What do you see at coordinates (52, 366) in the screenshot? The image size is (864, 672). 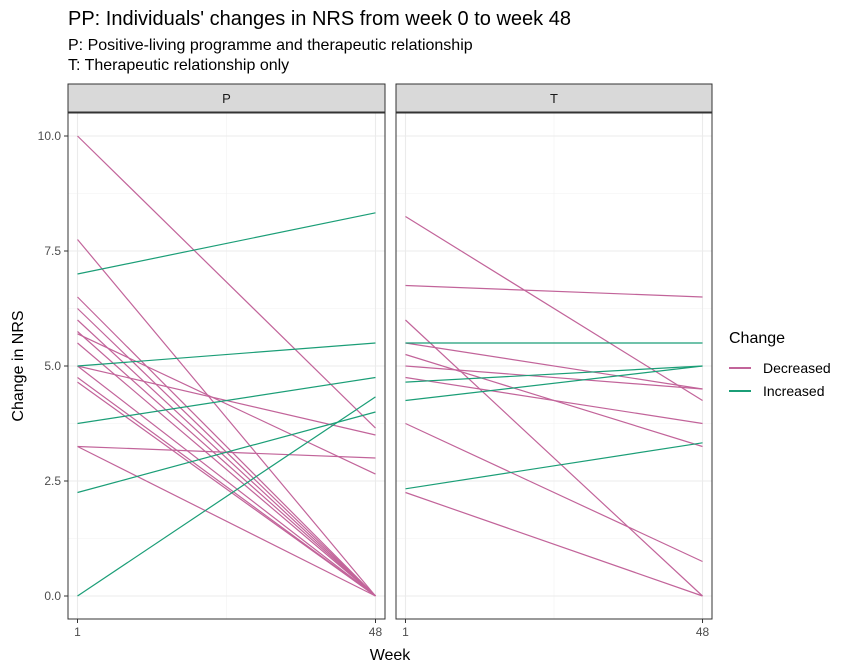 I see `y-tick-label: 5.0` at bounding box center [52, 366].